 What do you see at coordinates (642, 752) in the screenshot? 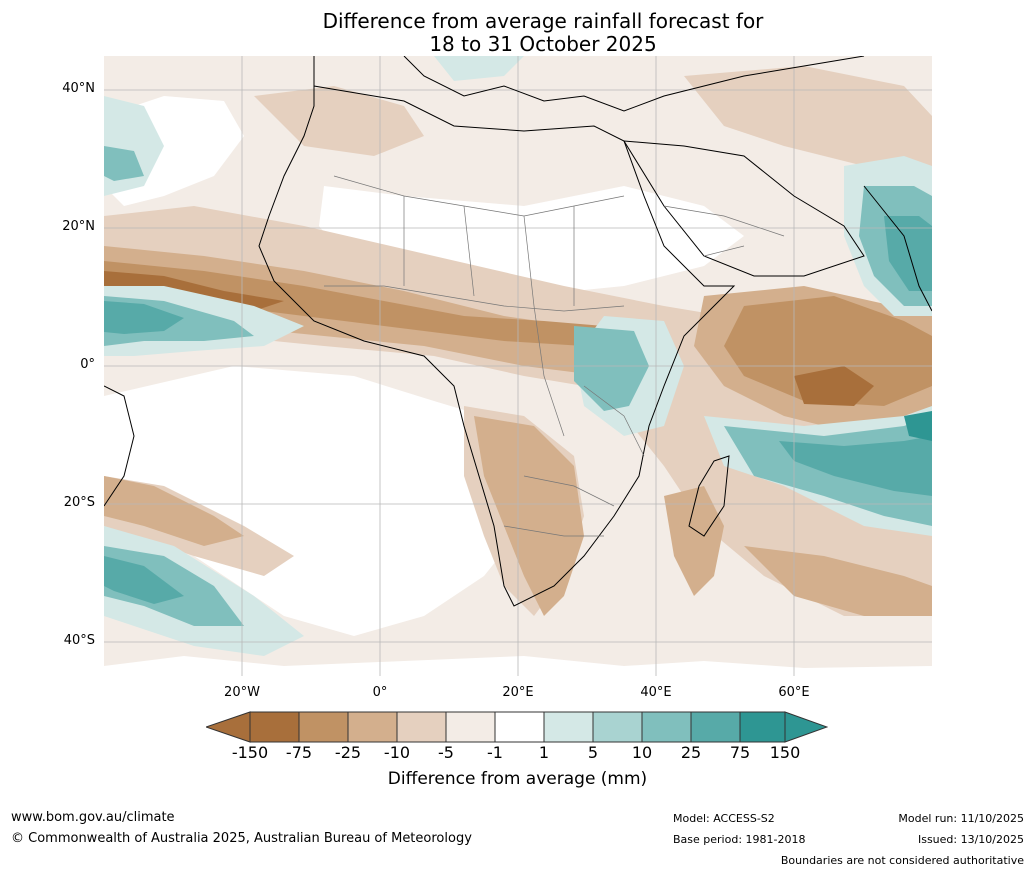
I see `colorbar-tick: 10` at bounding box center [642, 752].